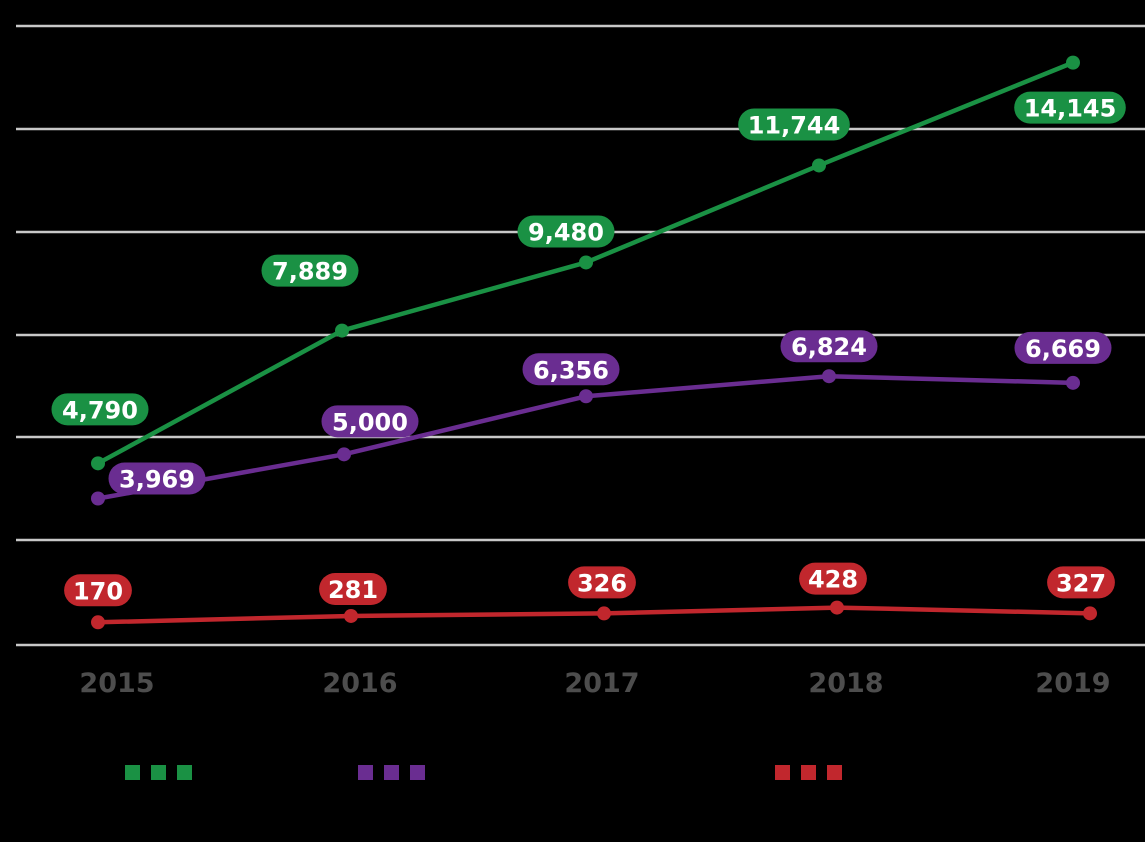 The image size is (1145, 842). I want to click on data-label: 428, so click(833, 578).